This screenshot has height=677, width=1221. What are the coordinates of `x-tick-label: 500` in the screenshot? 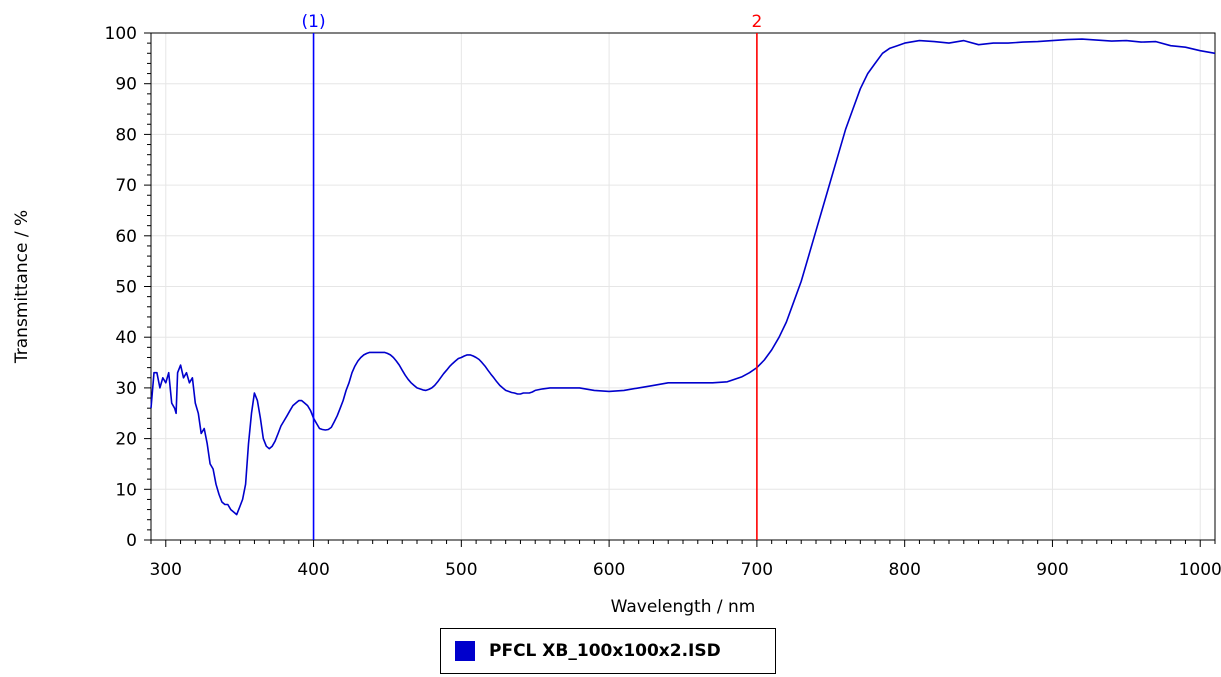 It's located at (461, 570).